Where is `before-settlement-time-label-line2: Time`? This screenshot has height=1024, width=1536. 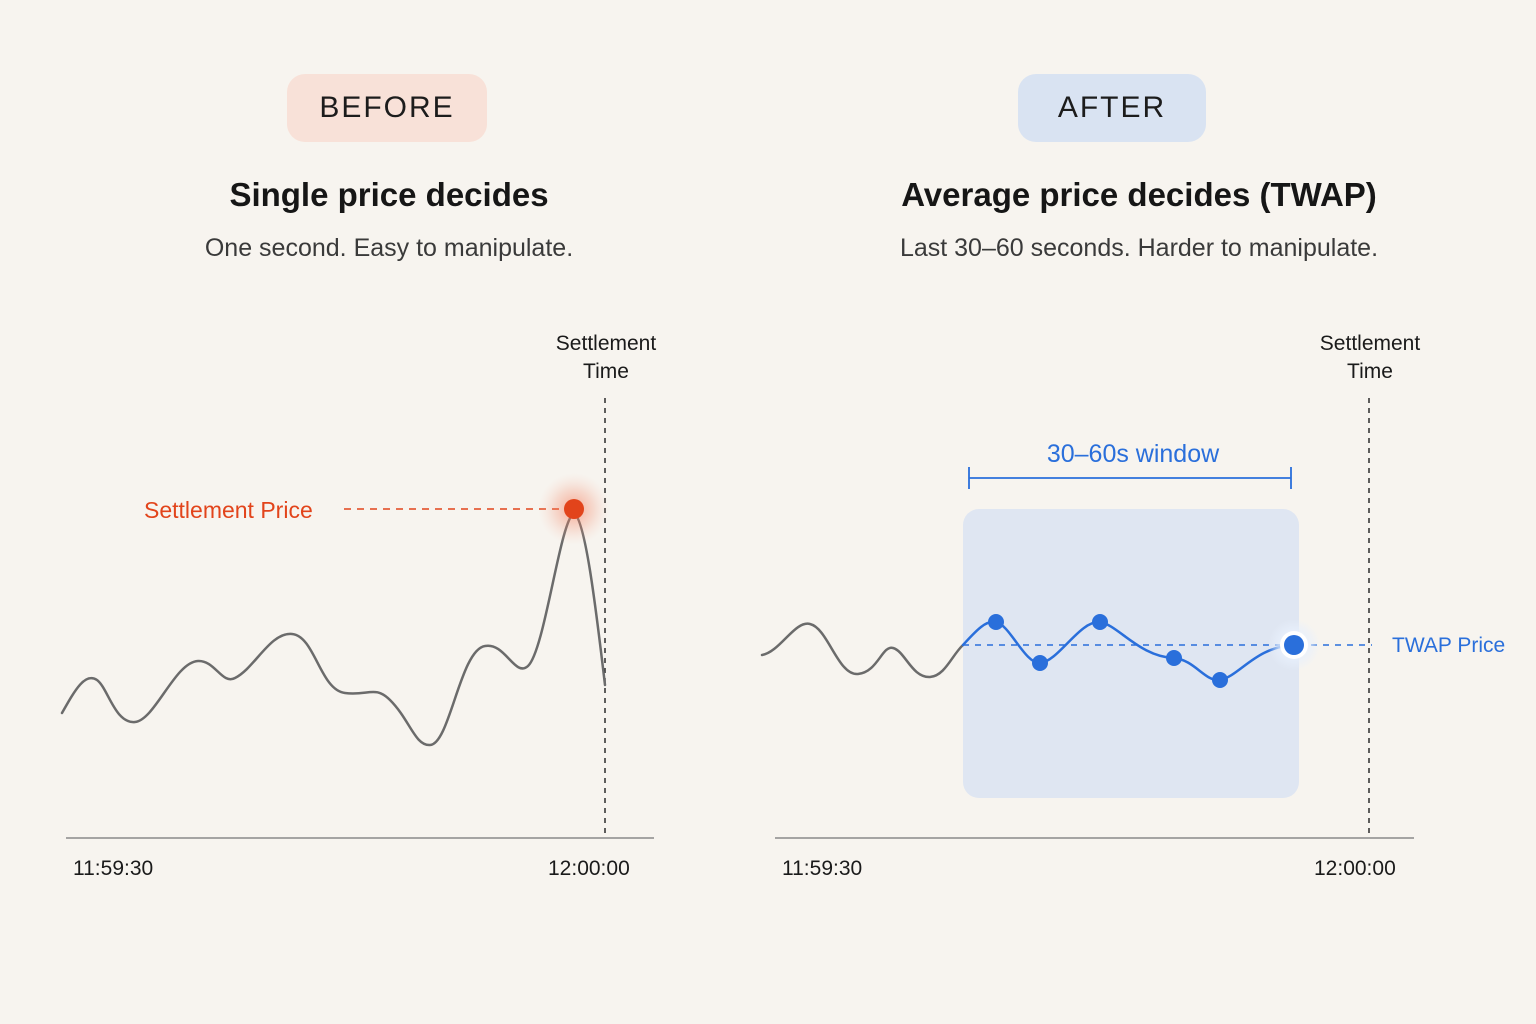
before-settlement-time-label-line2: Time is located at coordinates (606, 371).